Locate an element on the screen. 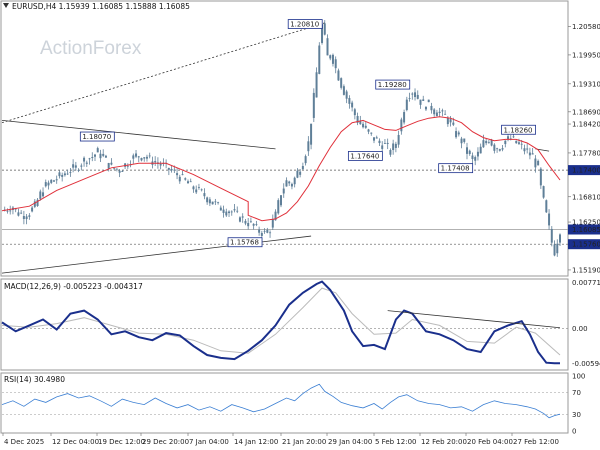 The width and height of the screenshot is (600, 450). time-axis-label: 27 Feb 12:00 is located at coordinates (536, 442).